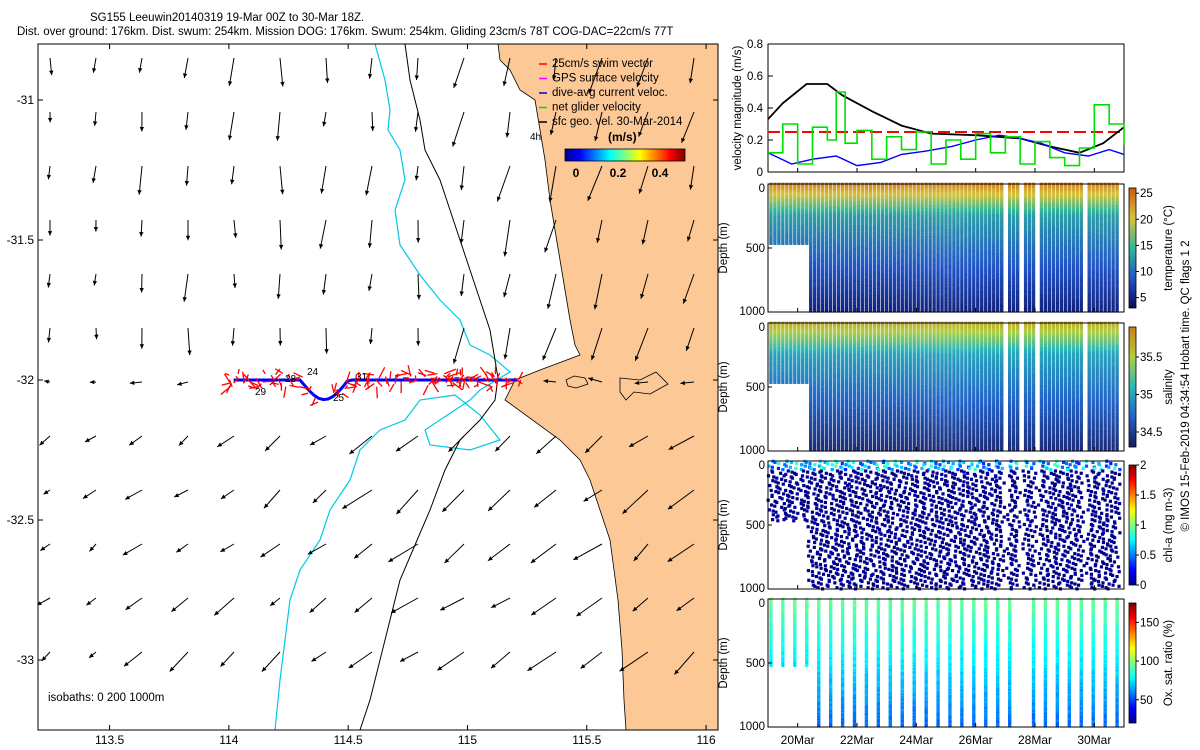 The image size is (1200, 750). I want to click on map-x-tick-label-4: 115.5, so click(586, 740).